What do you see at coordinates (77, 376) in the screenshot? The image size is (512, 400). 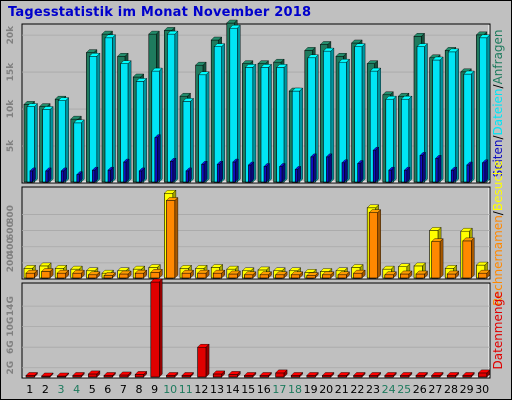 I see `bar-datenmenge-day-4-face` at bounding box center [77, 376].